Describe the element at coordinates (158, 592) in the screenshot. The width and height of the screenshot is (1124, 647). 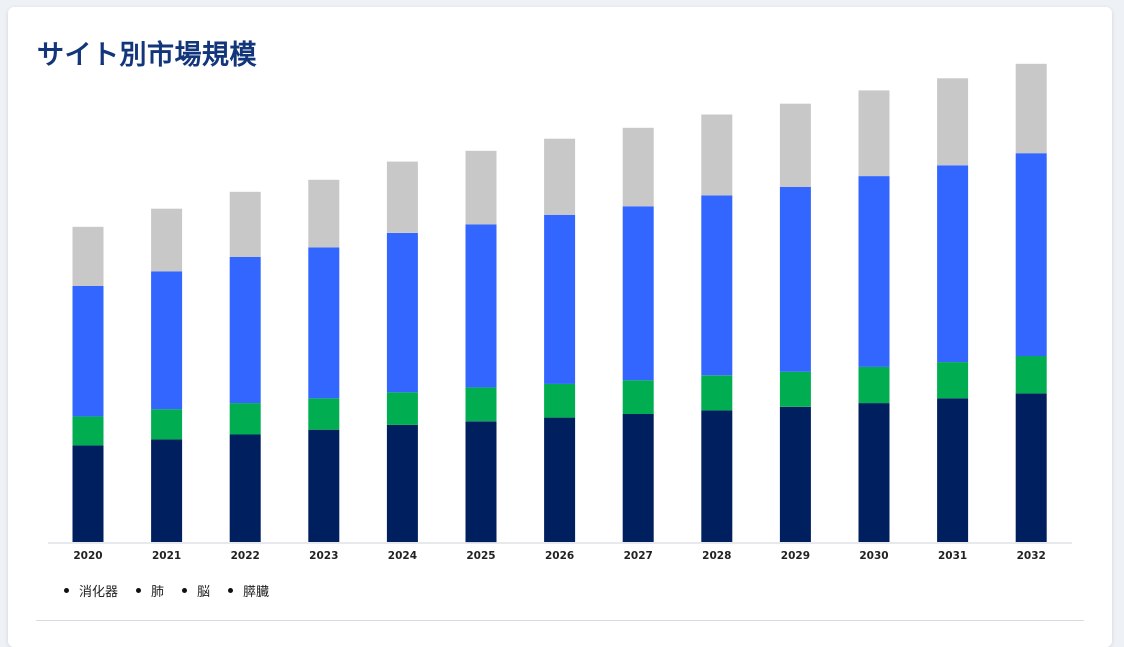
I see `legend-label: 肺` at that location.